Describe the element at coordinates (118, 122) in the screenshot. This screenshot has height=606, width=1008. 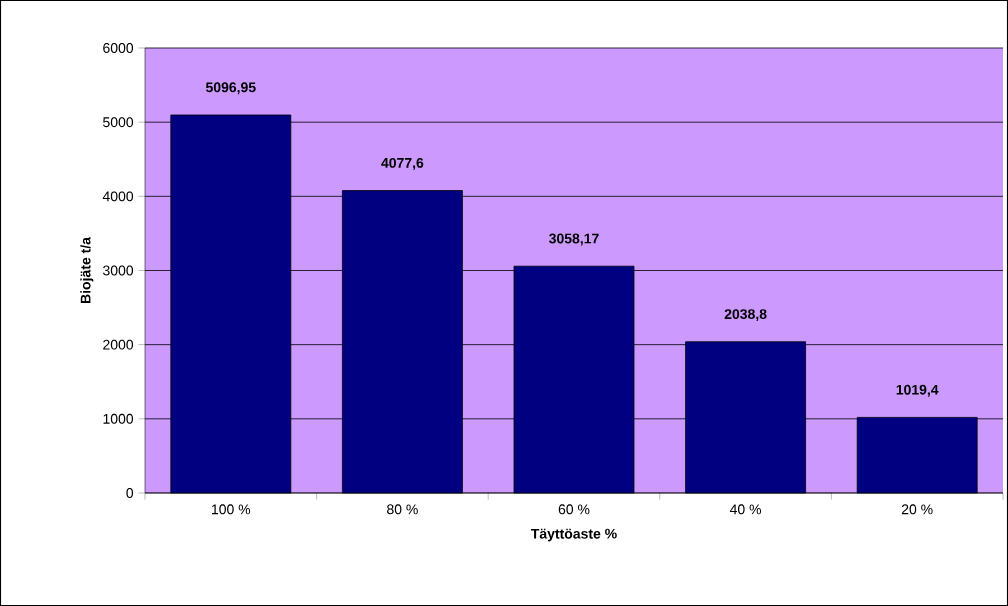
I see `y-tick-label: 5000` at that location.